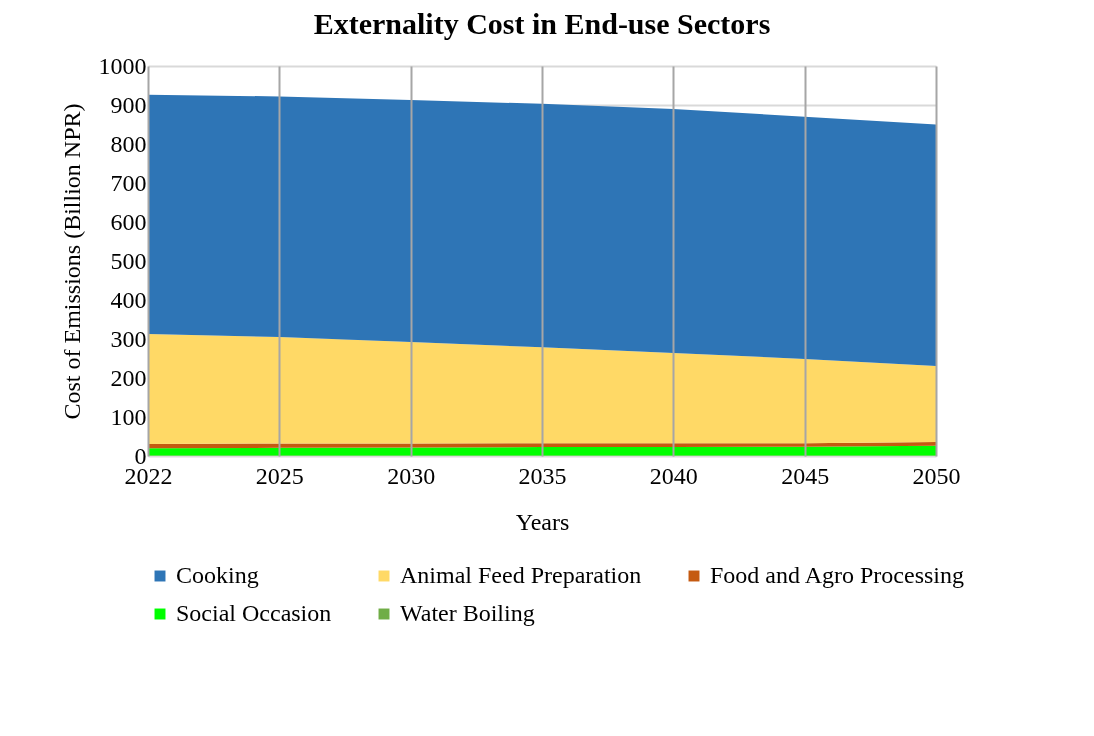 The width and height of the screenshot is (1094, 736). I want to click on y-tick-label: 200, so click(128, 377).